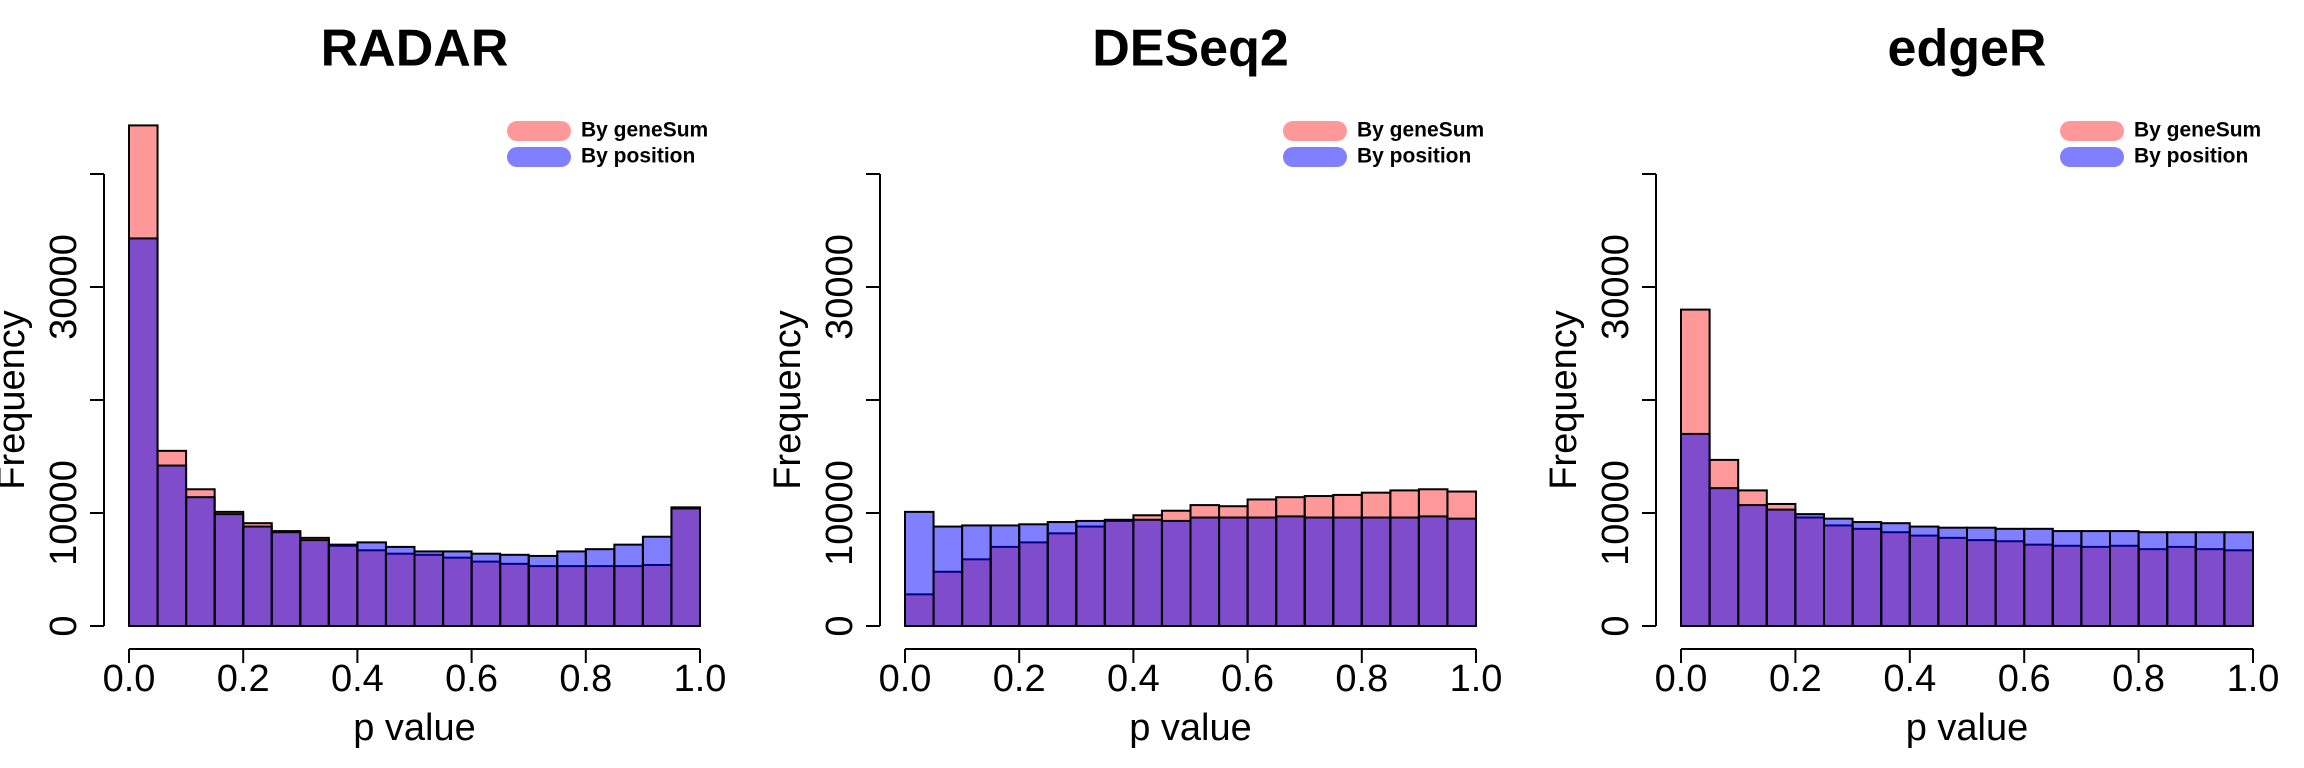 This screenshot has height=768, width=2304. Describe the element at coordinates (1190, 49) in the screenshot. I see `chart-title: DESeq2` at that location.